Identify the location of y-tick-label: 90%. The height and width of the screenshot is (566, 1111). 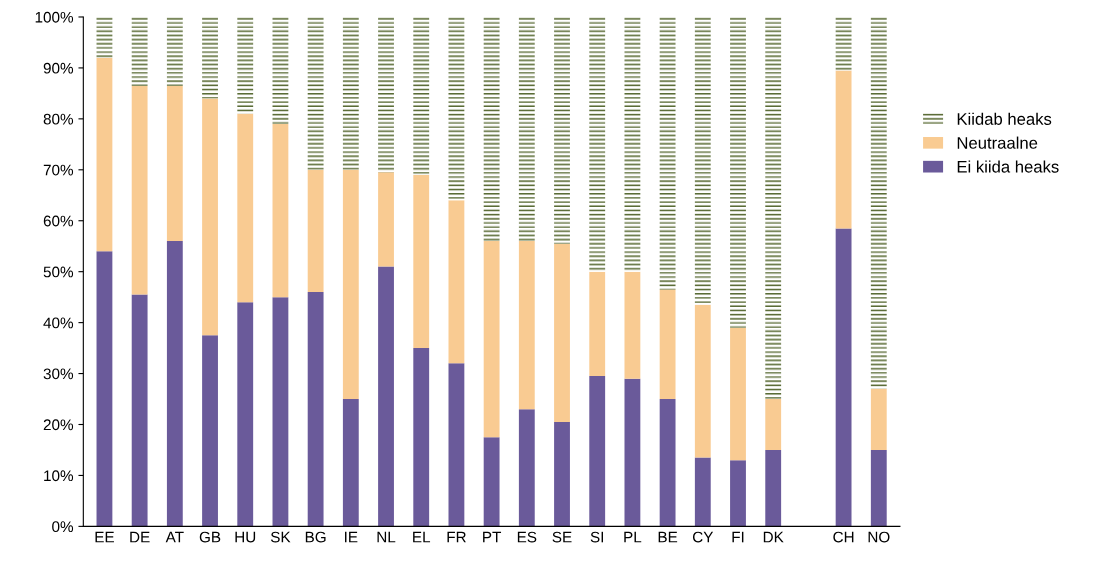
(58, 68).